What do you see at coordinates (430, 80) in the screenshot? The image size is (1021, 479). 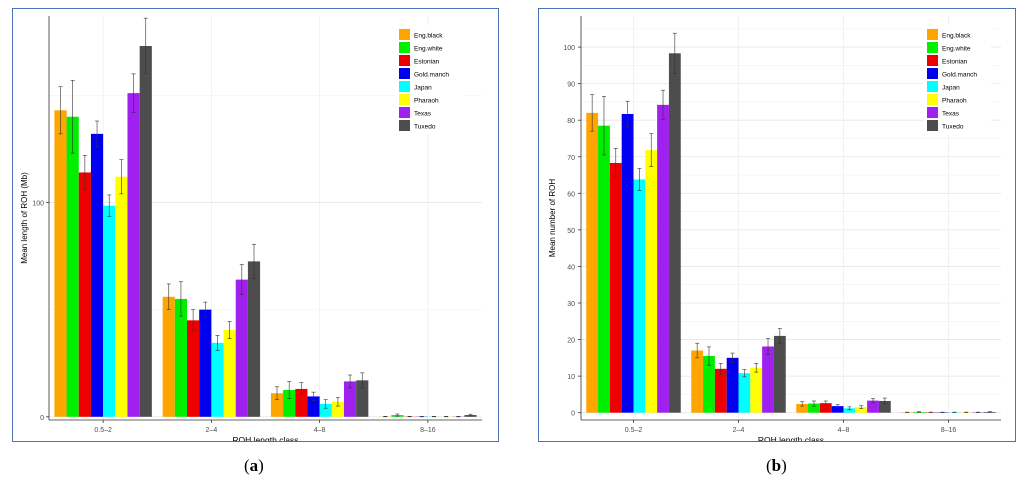 I see `legend-box` at bounding box center [430, 80].